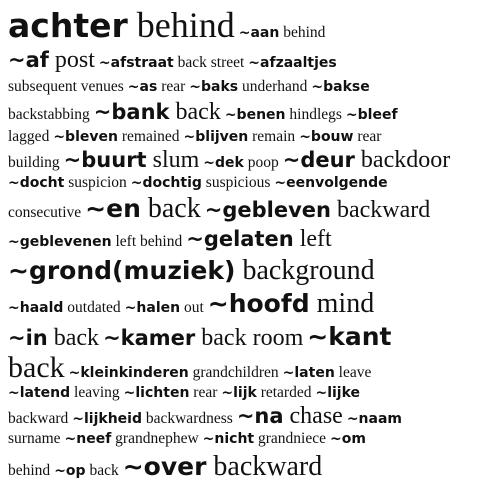  I want to click on gloss: left, so click(315, 239).